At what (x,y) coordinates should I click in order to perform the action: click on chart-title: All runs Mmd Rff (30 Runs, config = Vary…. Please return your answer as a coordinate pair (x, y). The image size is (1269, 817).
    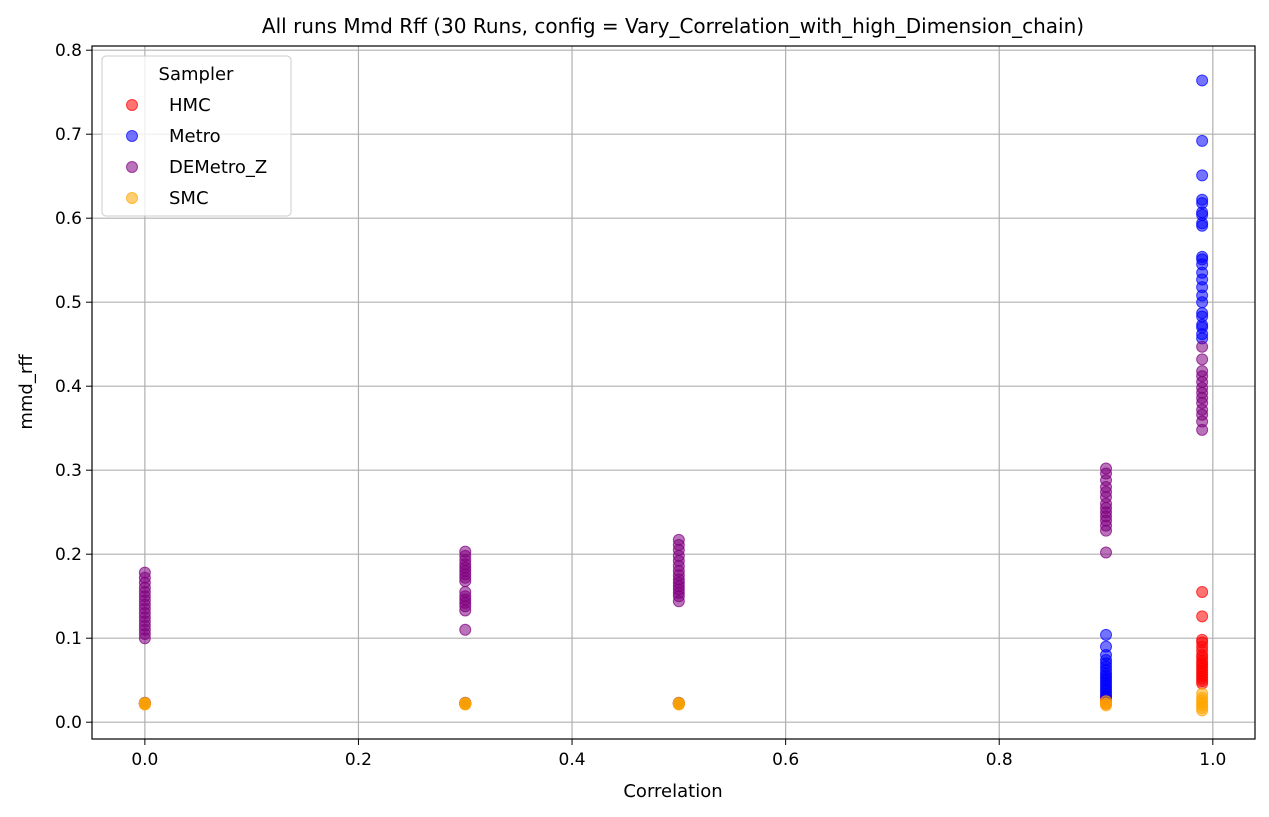
    Looking at the image, I should click on (673, 26).